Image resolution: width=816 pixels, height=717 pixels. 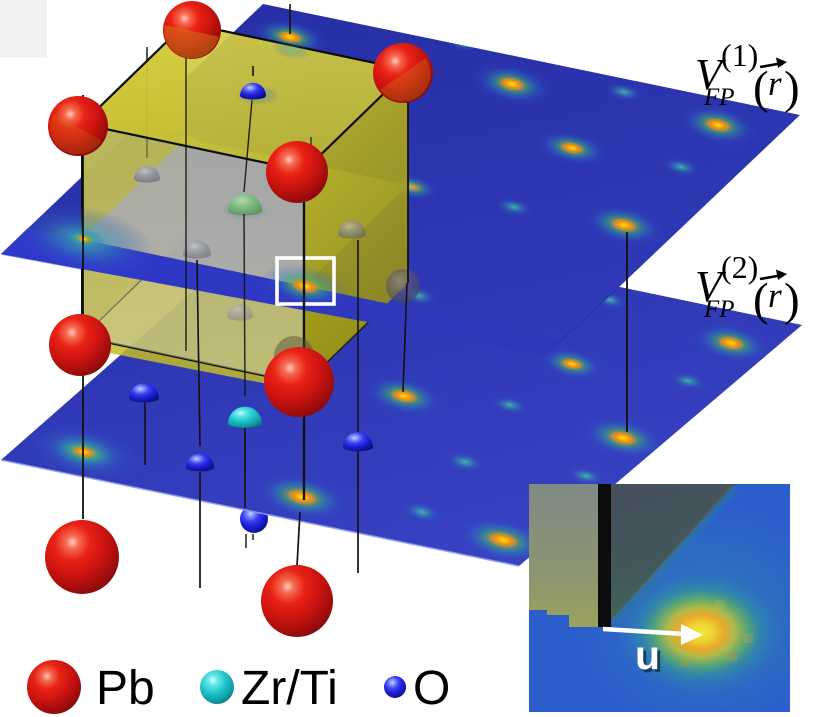 What do you see at coordinates (739, 267) in the screenshot?
I see `svg-text: (2)` at bounding box center [739, 267].